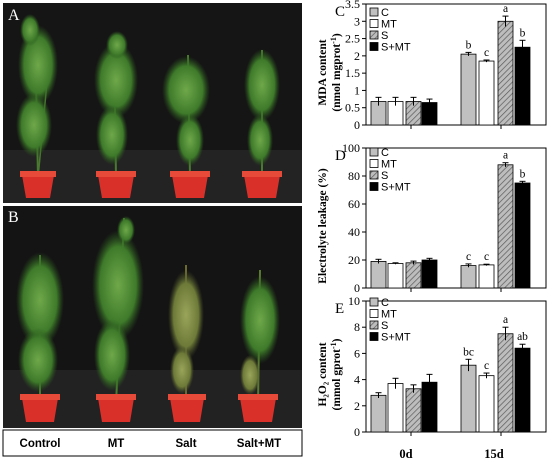 The height and width of the screenshot is (466, 550). Describe the element at coordinates (405, 454) in the screenshot. I see `x-category-0d: 0d` at that location.